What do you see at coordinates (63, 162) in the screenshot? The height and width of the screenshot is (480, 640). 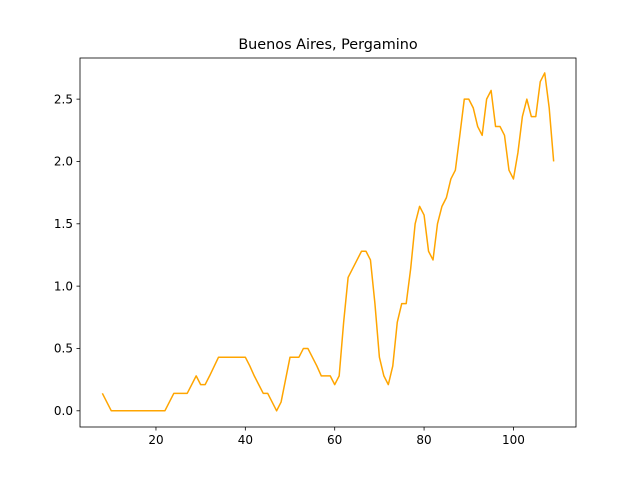 I see `y-tick-label: 2.0` at bounding box center [63, 162].